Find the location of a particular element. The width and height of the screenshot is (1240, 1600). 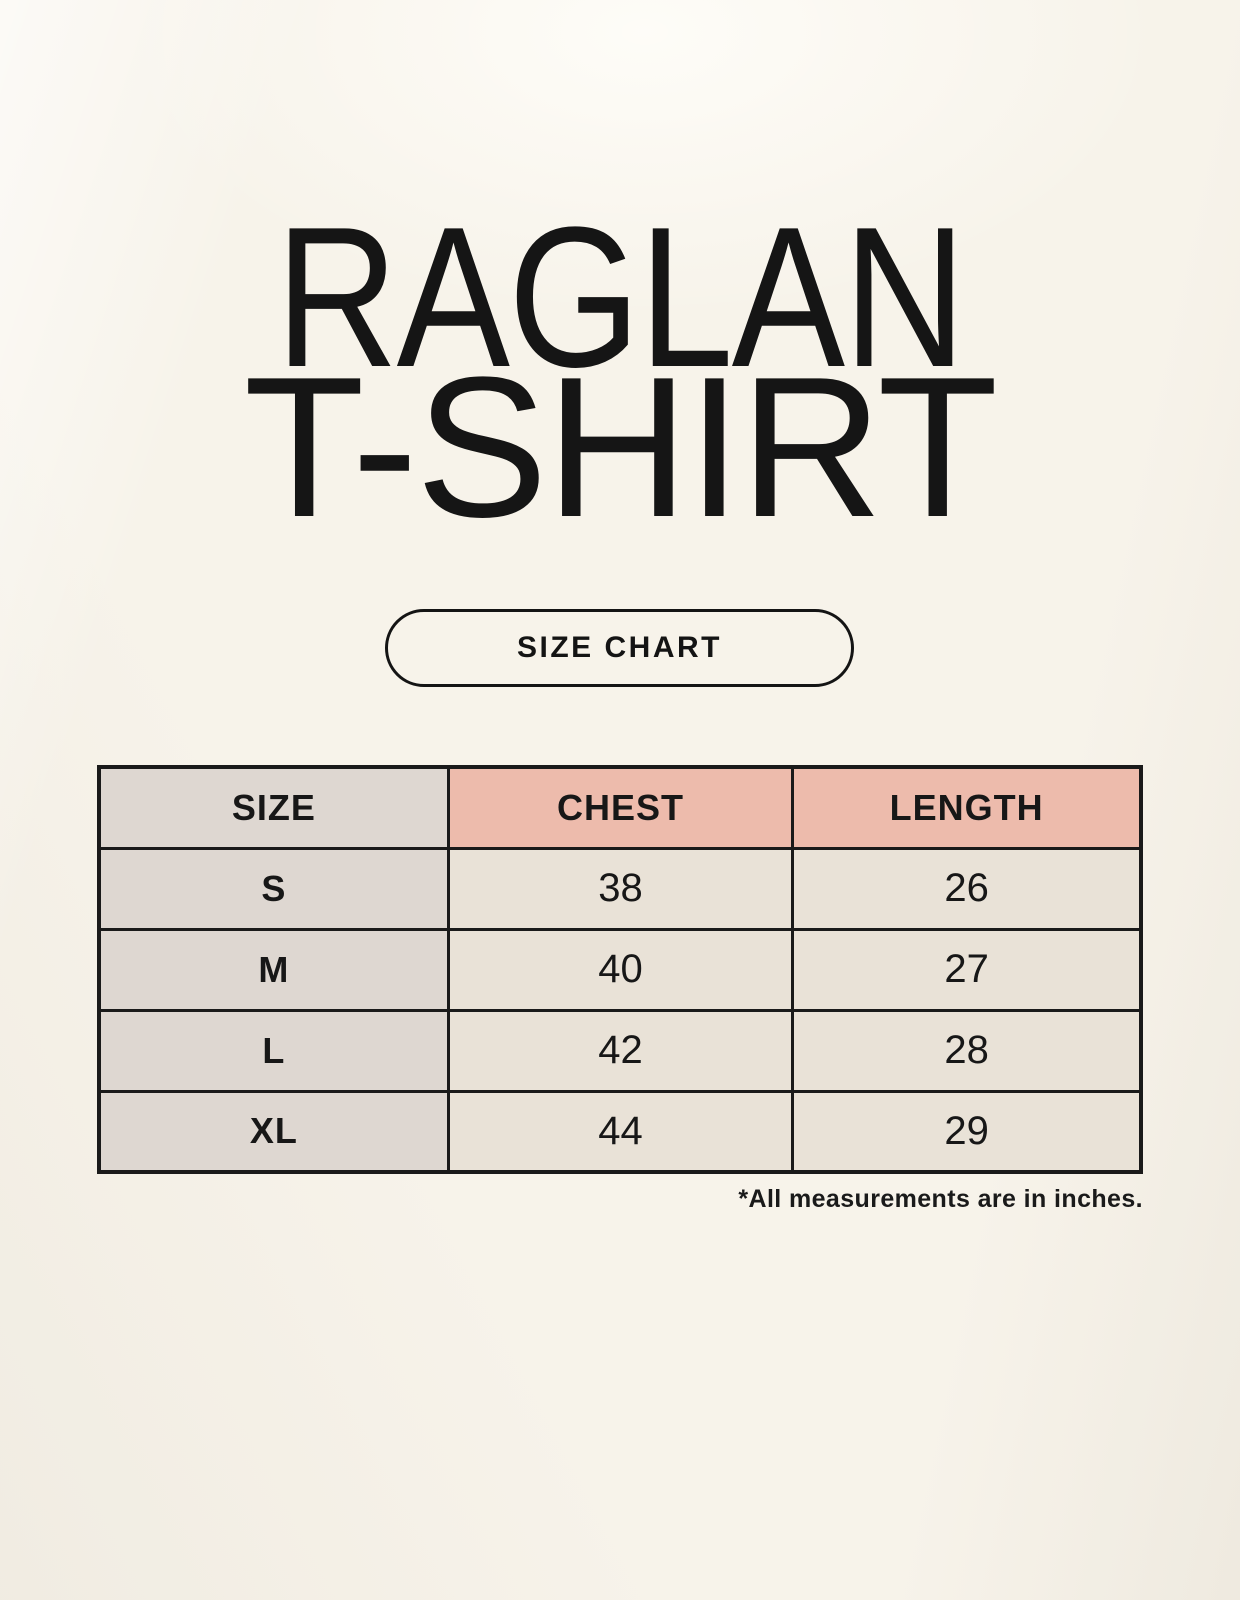

table-row-m: M 40 27 is located at coordinates (620, 969).